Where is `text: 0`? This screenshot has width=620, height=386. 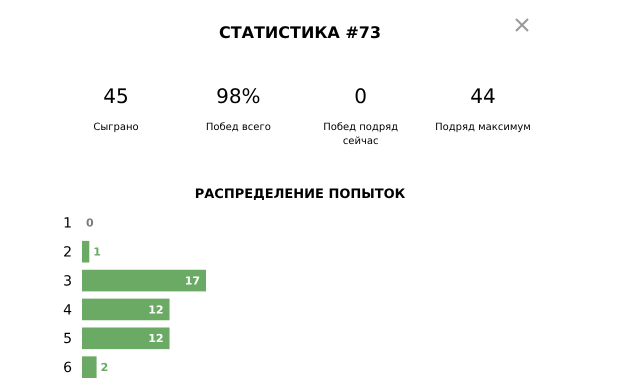
text: 0 is located at coordinates (361, 96).